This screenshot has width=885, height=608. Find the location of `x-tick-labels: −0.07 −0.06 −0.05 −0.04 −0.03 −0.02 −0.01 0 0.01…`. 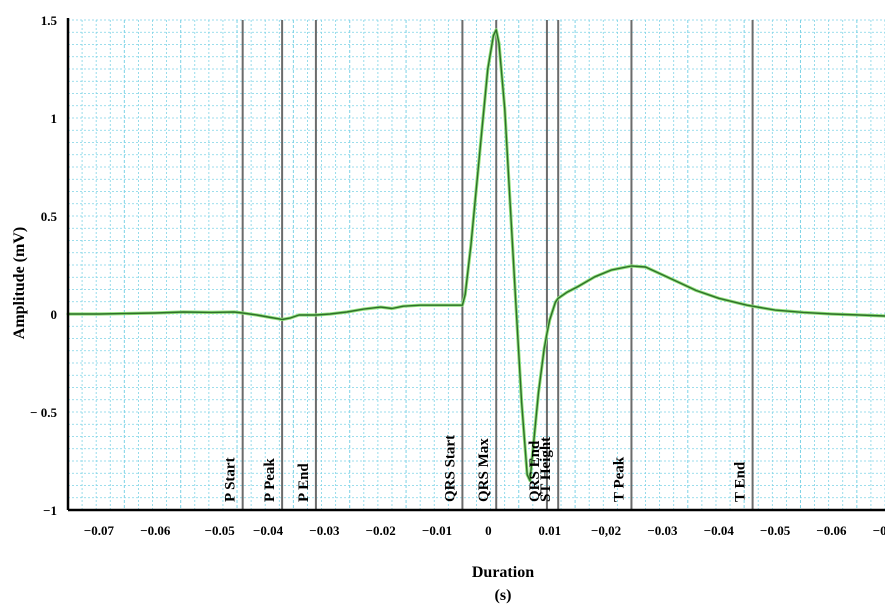

x-tick-labels: −0.07 −0.06 −0.05 −0.04 −0.03 −0.02 −0.01 0 0.01… is located at coordinates (484, 530).